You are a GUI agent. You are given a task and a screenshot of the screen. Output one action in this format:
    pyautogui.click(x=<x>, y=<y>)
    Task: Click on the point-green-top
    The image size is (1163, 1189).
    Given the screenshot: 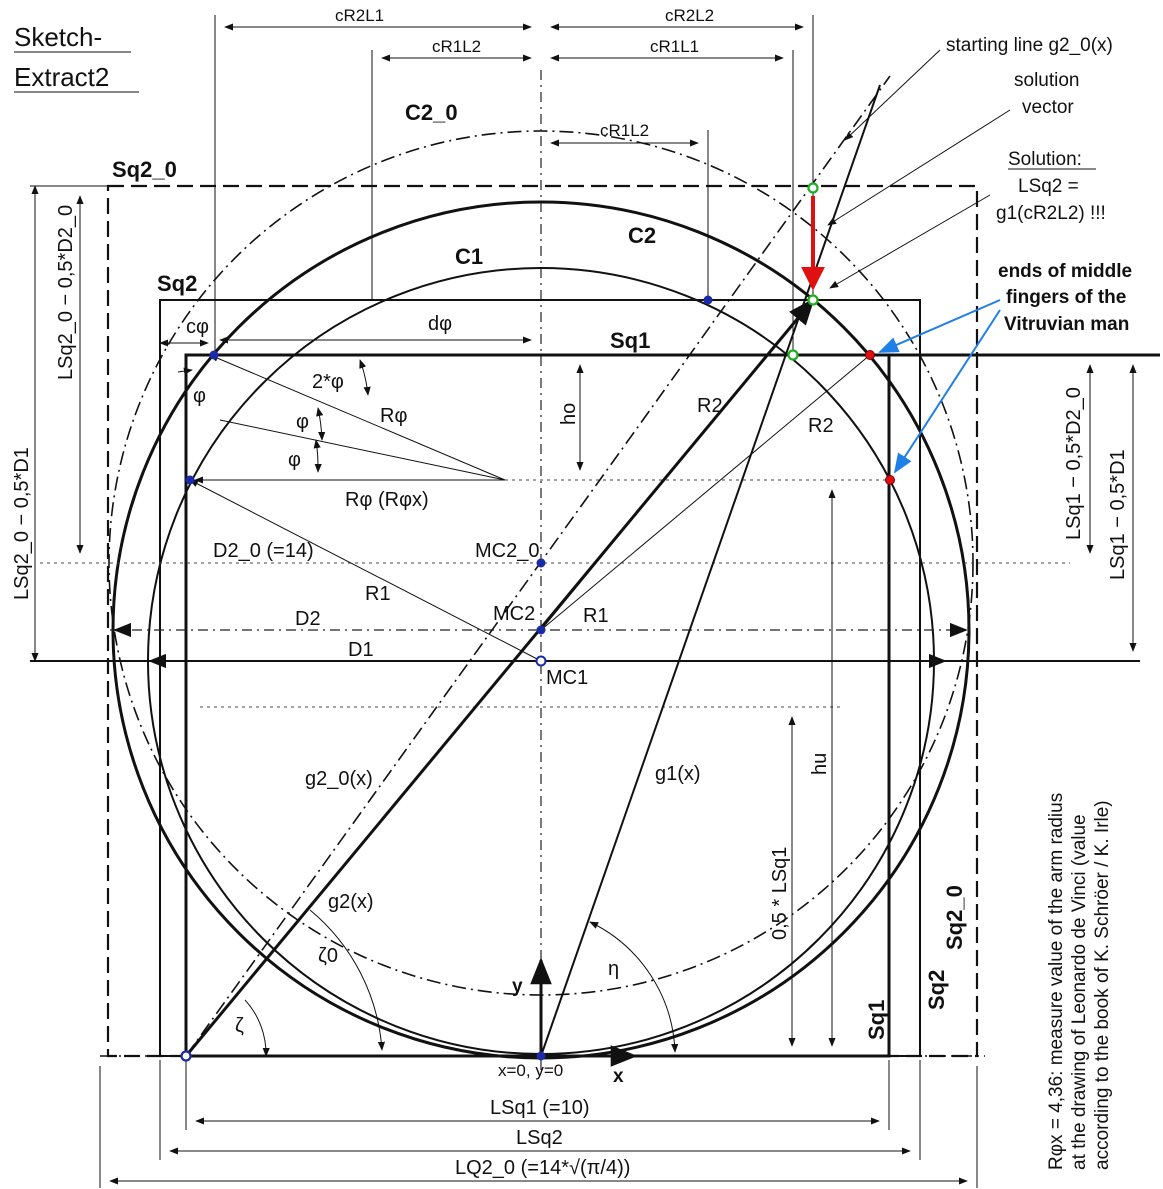 What is the action you would take?
    pyautogui.click(x=813, y=188)
    